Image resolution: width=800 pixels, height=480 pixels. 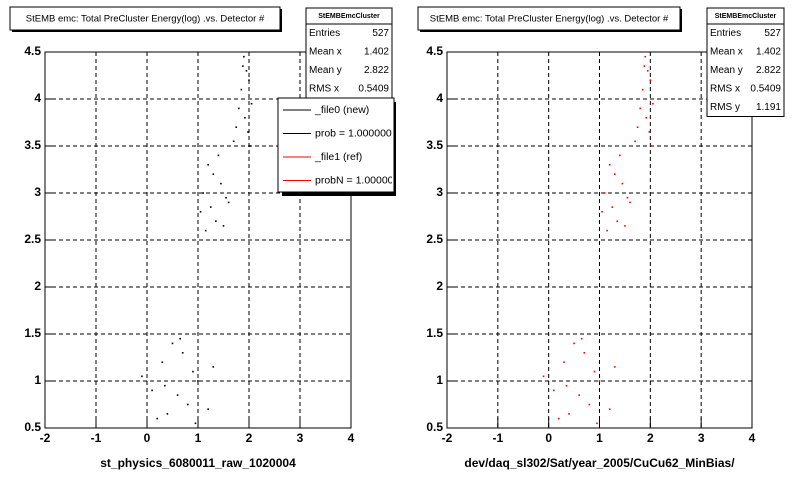 What do you see at coordinates (325, 51) in the screenshot?
I see `stats-label: Mean x` at bounding box center [325, 51].